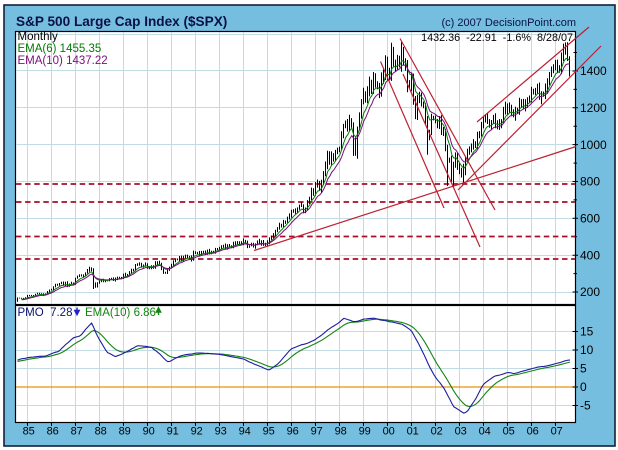 This screenshot has width=618, height=450. Describe the element at coordinates (437, 432) in the screenshot. I see `svg-text: 02` at that location.